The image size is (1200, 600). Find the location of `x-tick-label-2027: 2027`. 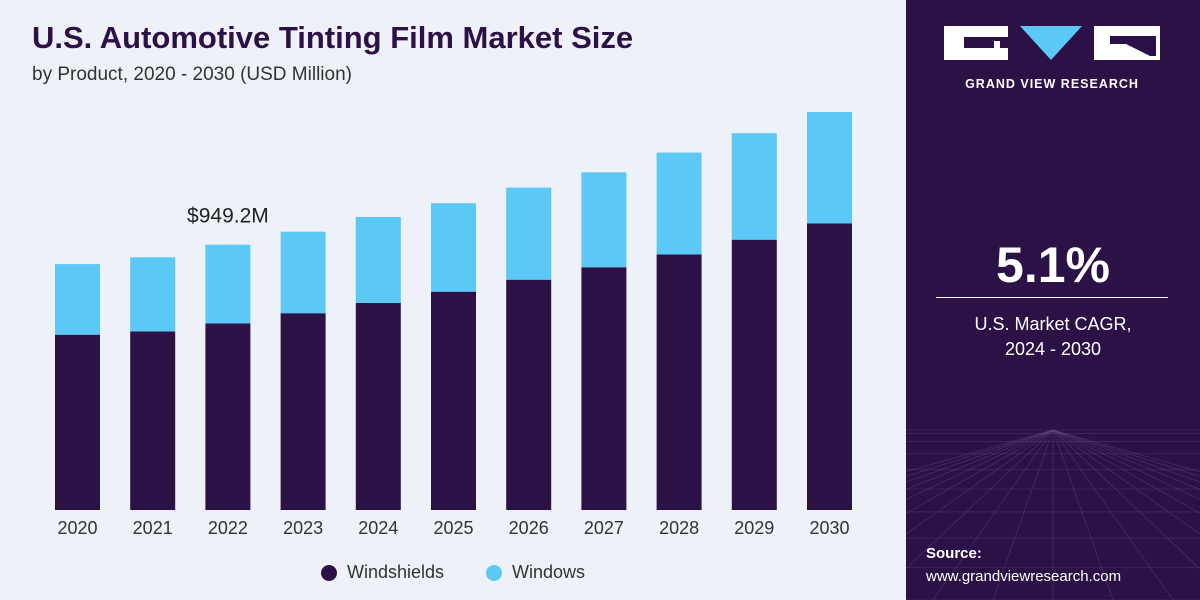

x-tick-label-2027: 2027 is located at coordinates (604, 528).